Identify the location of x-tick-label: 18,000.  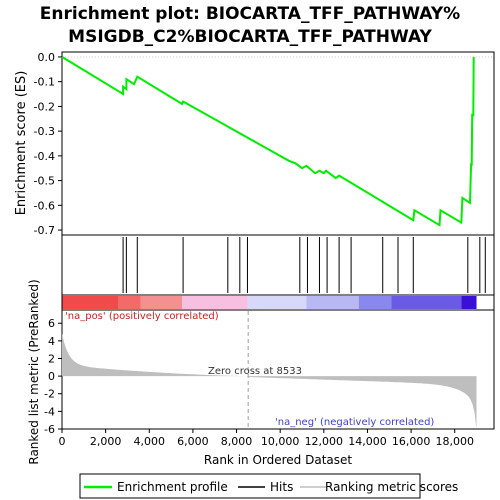
(454, 441).